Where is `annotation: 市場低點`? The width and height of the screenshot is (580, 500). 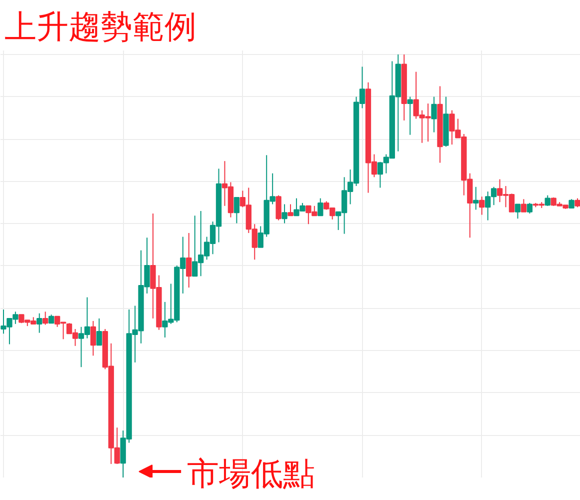 annotation: 市場低點 is located at coordinates (251, 473).